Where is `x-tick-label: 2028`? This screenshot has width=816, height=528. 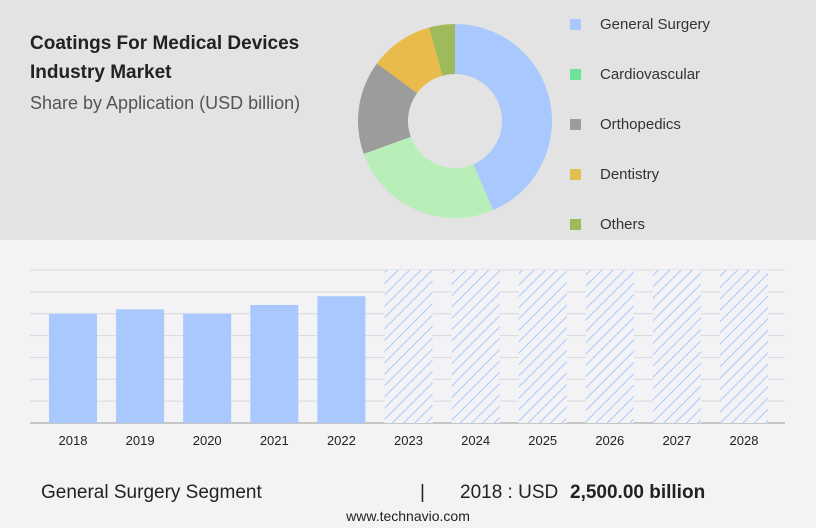
x-tick-label: 2028 is located at coordinates (744, 440).